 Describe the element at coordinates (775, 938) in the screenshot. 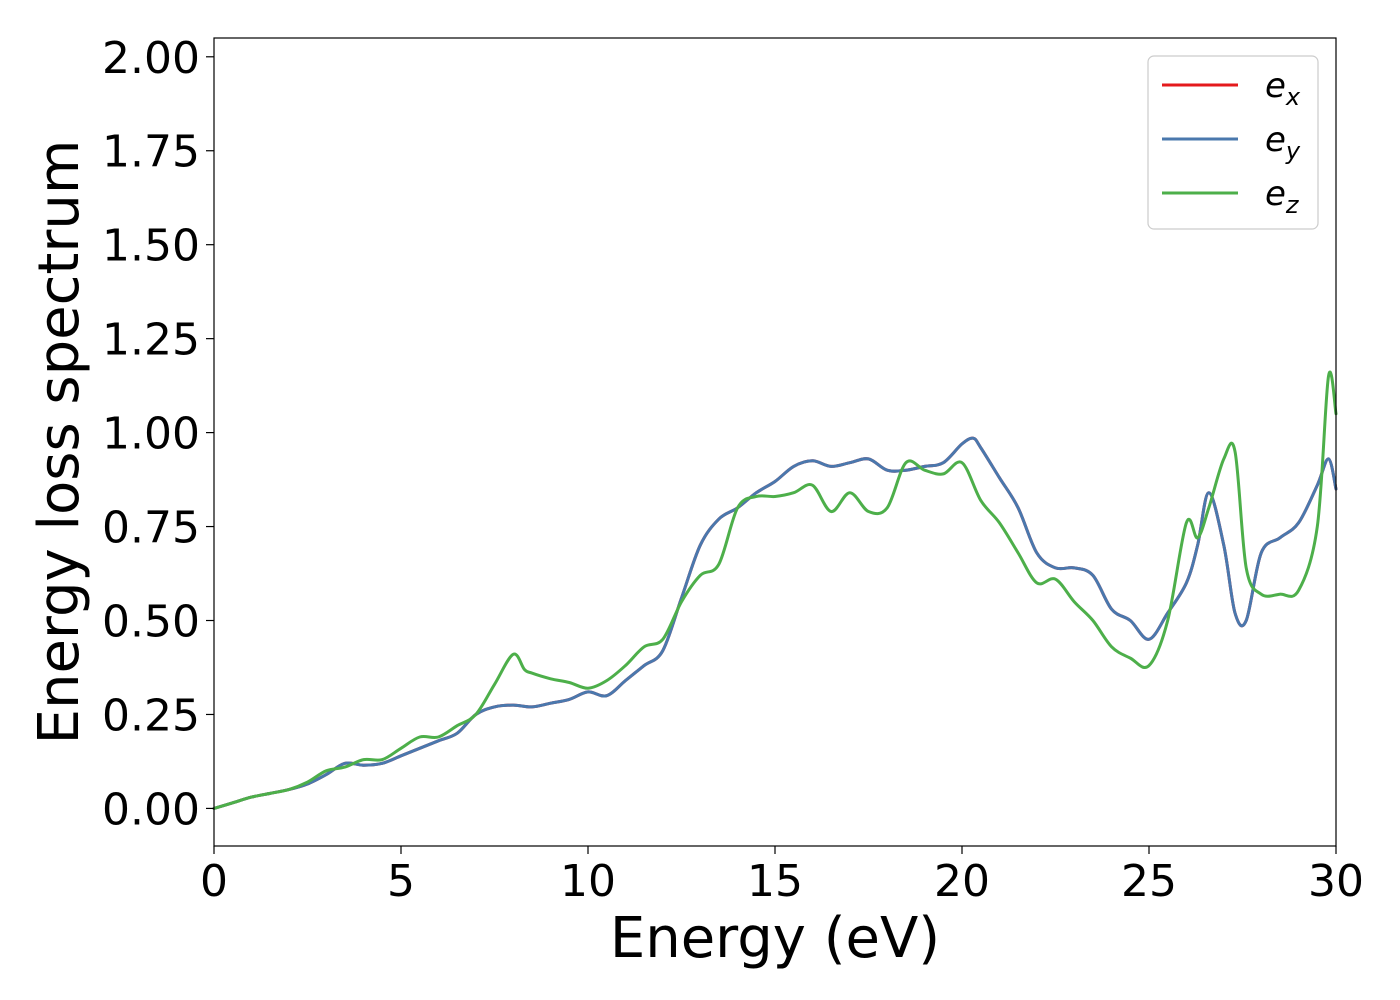

I see `x-axis-label: Energy (eV)` at that location.